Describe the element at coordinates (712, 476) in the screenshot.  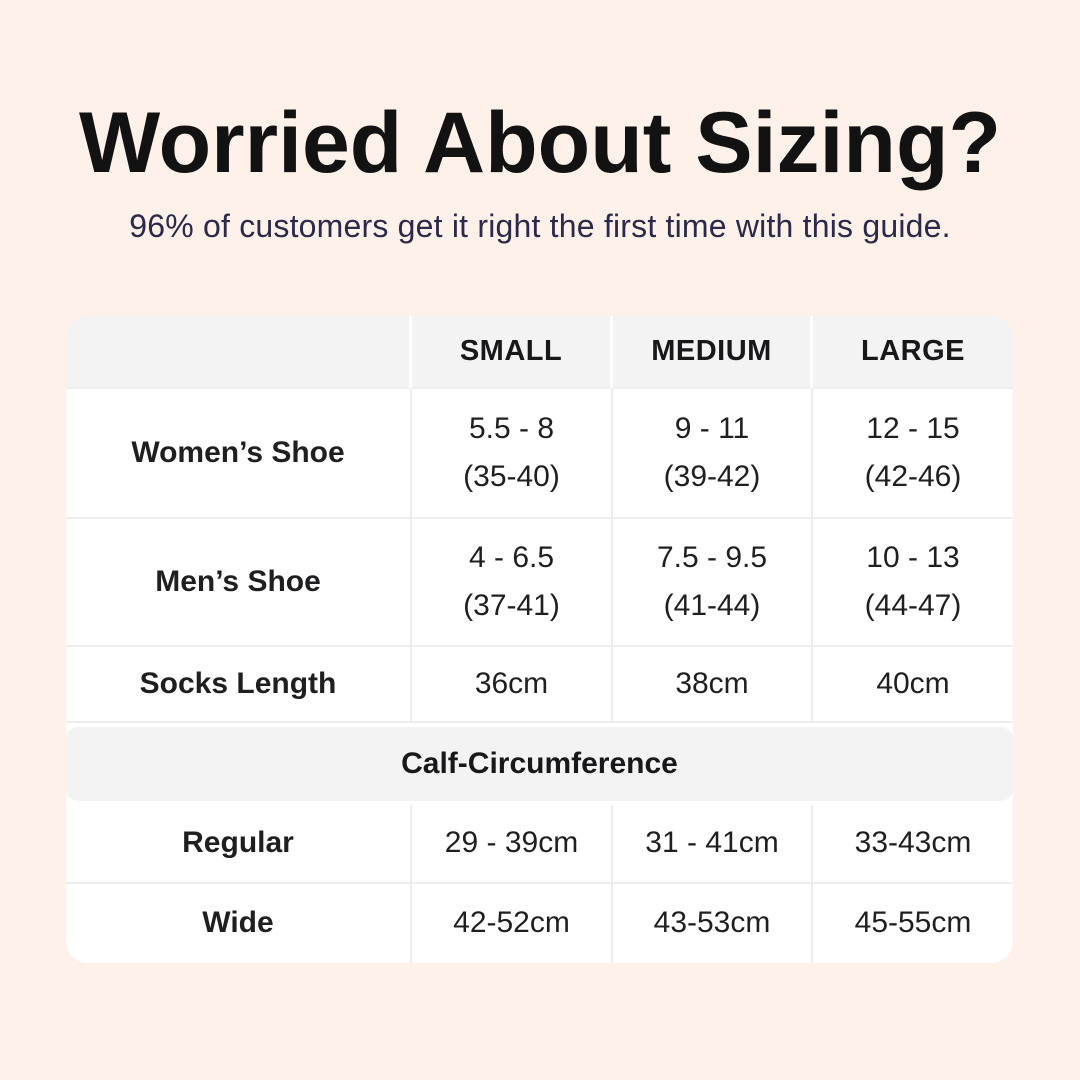
I see `cell-value-eu: (39-42)` at that location.